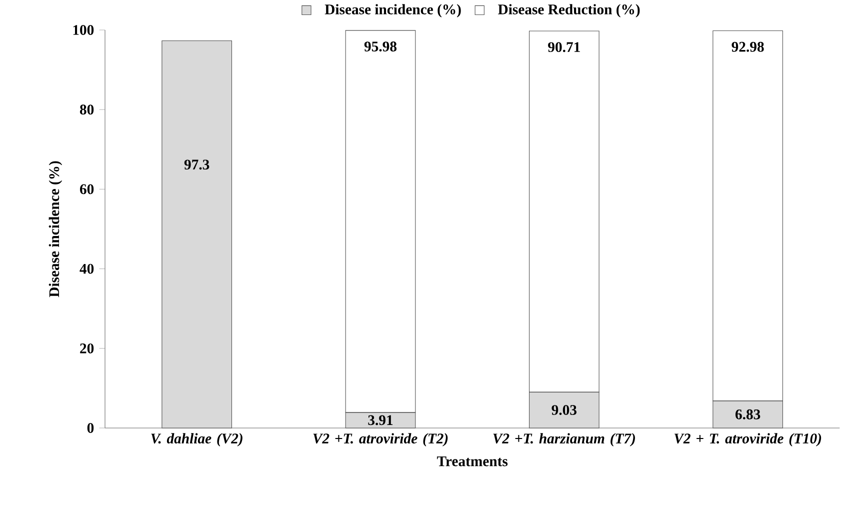 The image size is (851, 531). What do you see at coordinates (197, 165) in the screenshot?
I see `data-label: 97.3` at bounding box center [197, 165].